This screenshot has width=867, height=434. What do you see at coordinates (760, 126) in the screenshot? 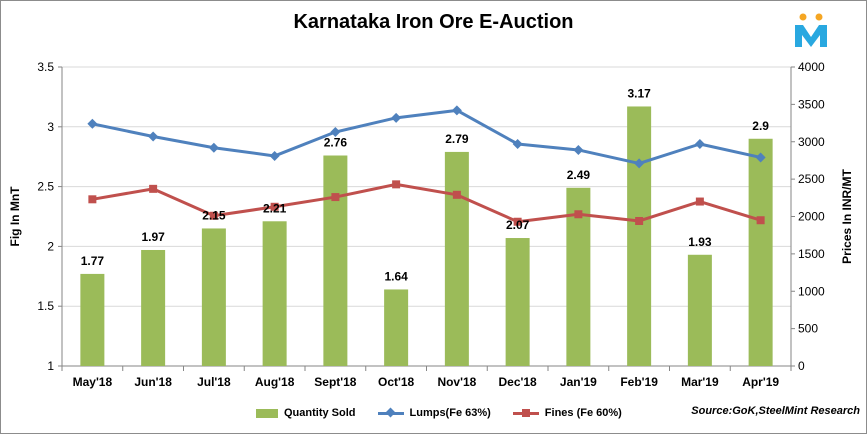
I see `bar-data-label: 2.9` at bounding box center [760, 126].